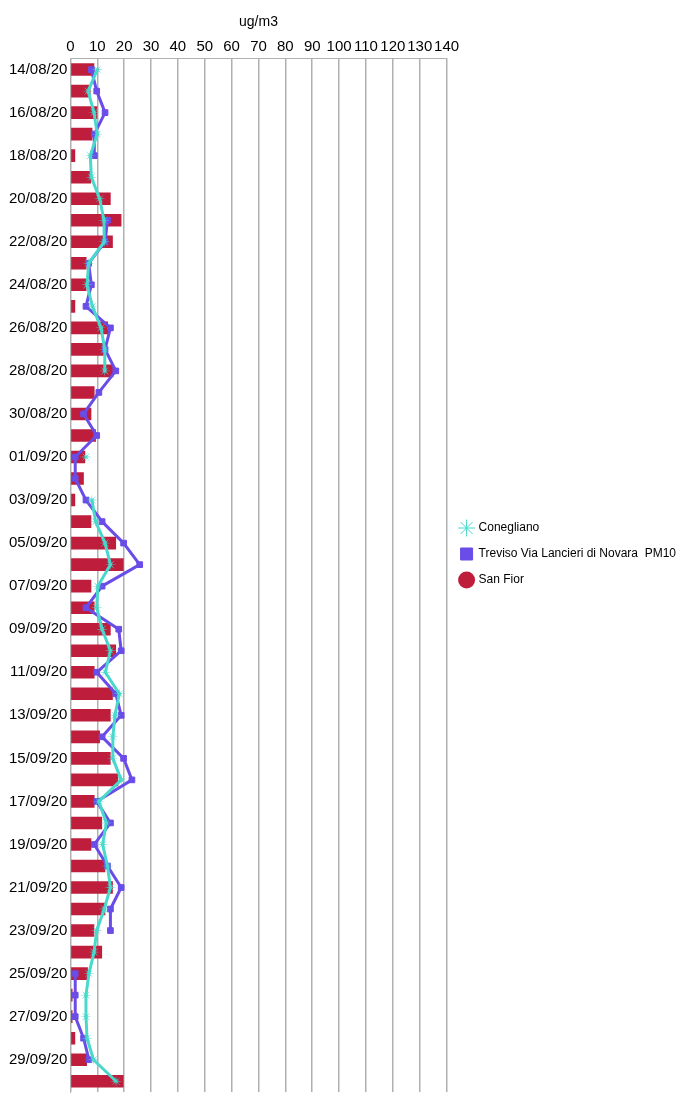 The image size is (696, 1104). What do you see at coordinates (39, 671) in the screenshot?
I see `y-tick-label: 11/09/20` at bounding box center [39, 671].